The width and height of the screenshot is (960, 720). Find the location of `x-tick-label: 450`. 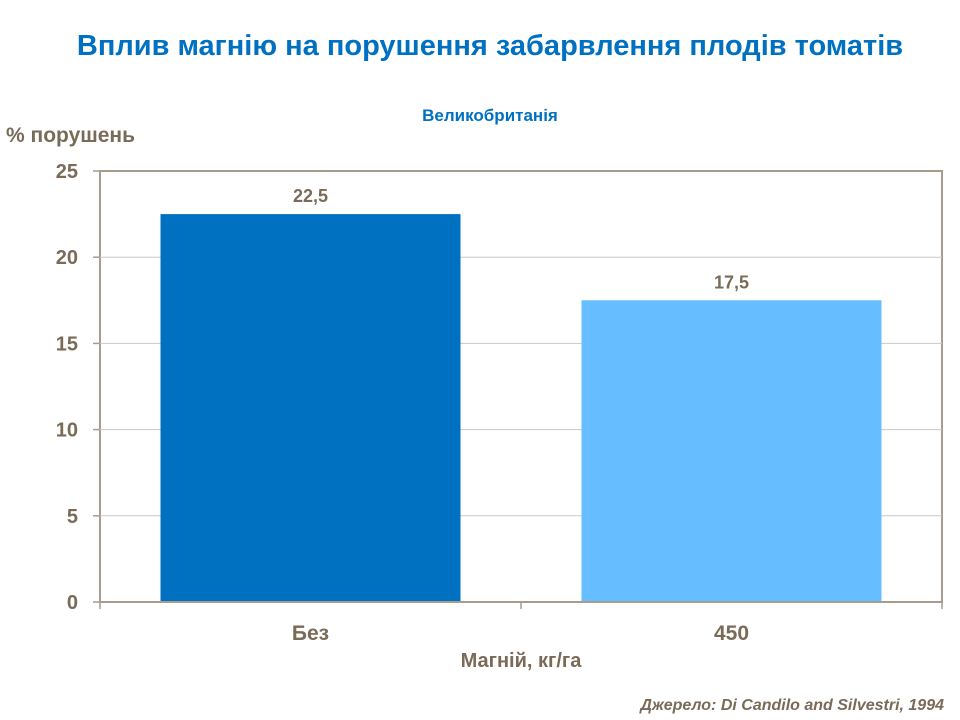

x-tick-label: 450 is located at coordinates (731, 633).